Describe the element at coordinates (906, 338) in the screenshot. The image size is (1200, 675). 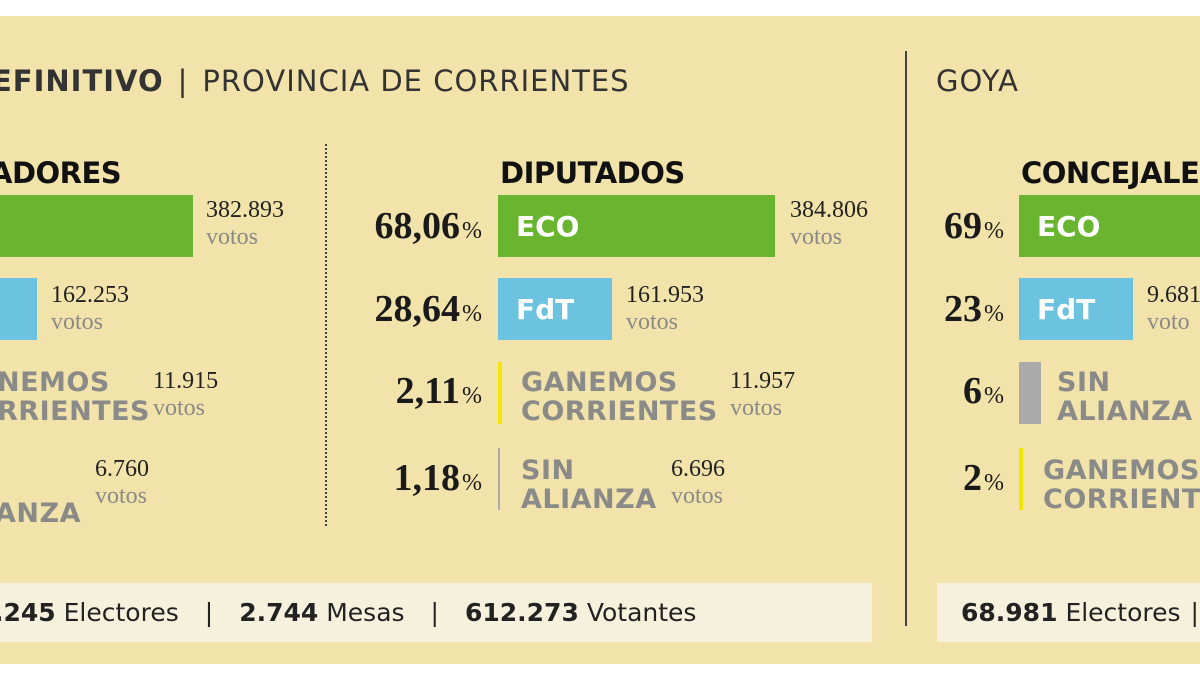
I see `divider-solid` at that location.